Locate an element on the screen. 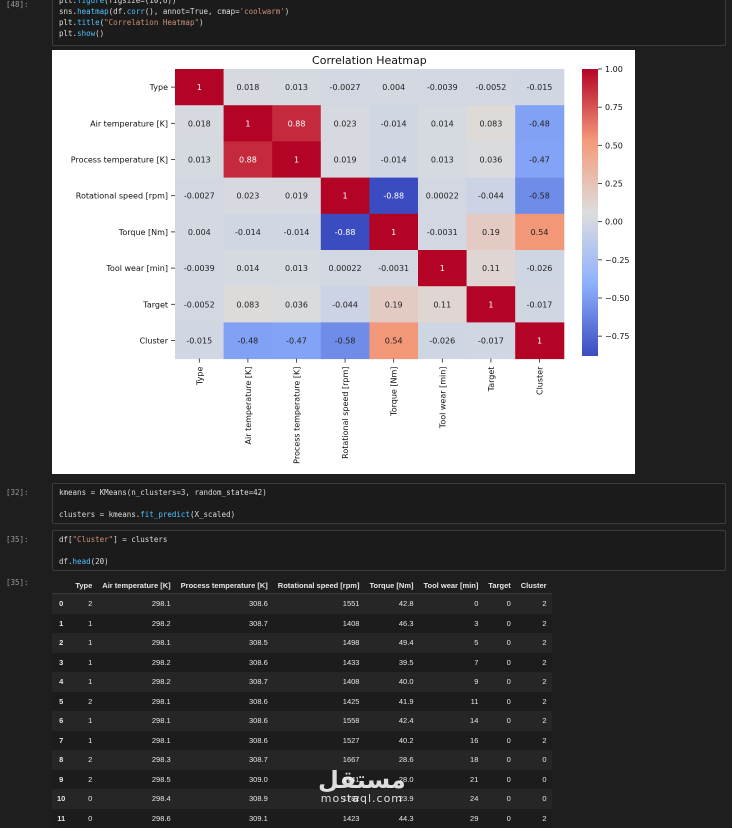 The height and width of the screenshot is (828, 732). code-line: plt.title("Correlation Heatmap") is located at coordinates (131, 22).